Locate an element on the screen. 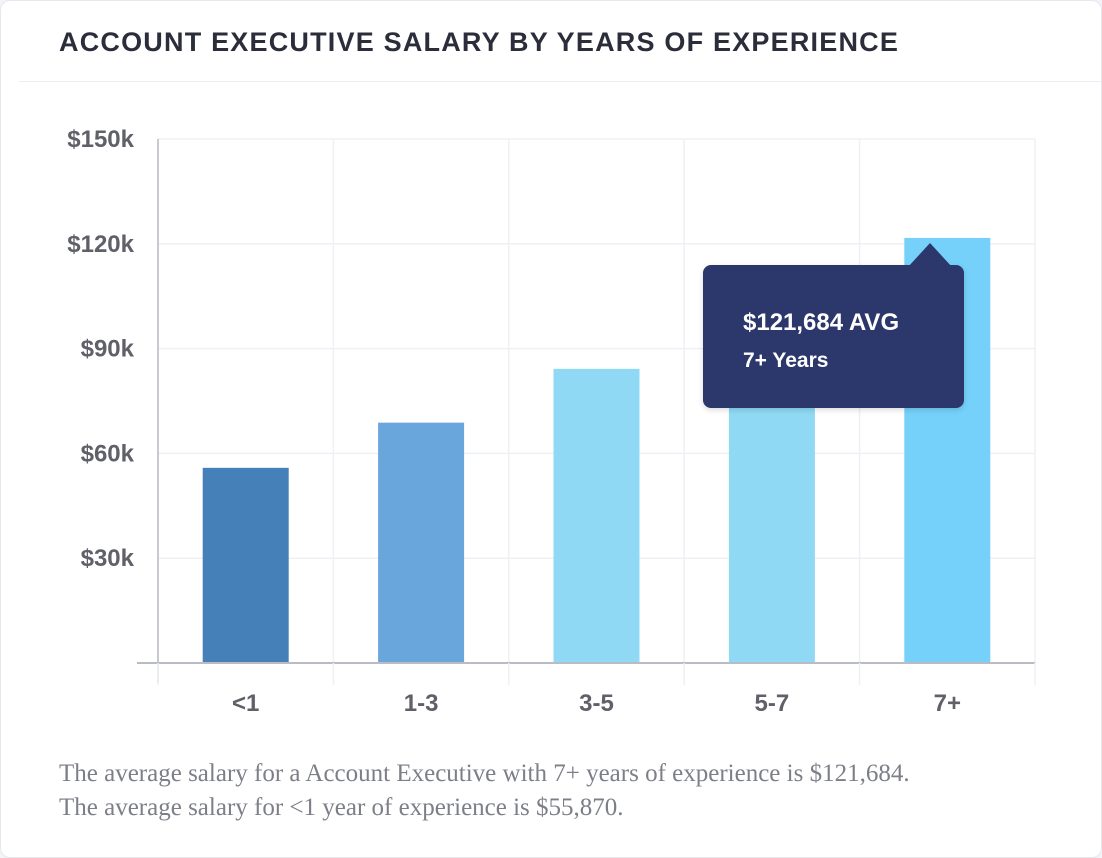  title-divider is located at coordinates (560, 81).